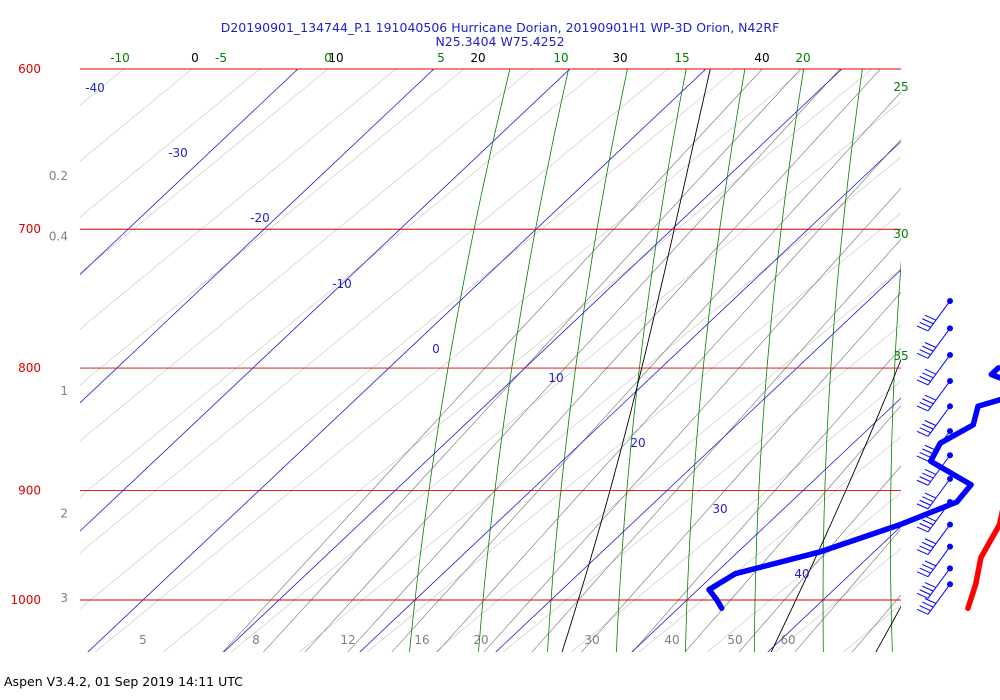 This screenshot has height=700, width=1000. Describe the element at coordinates (761, 58) in the screenshot. I see `moist-adiabat-label: 40` at that location.